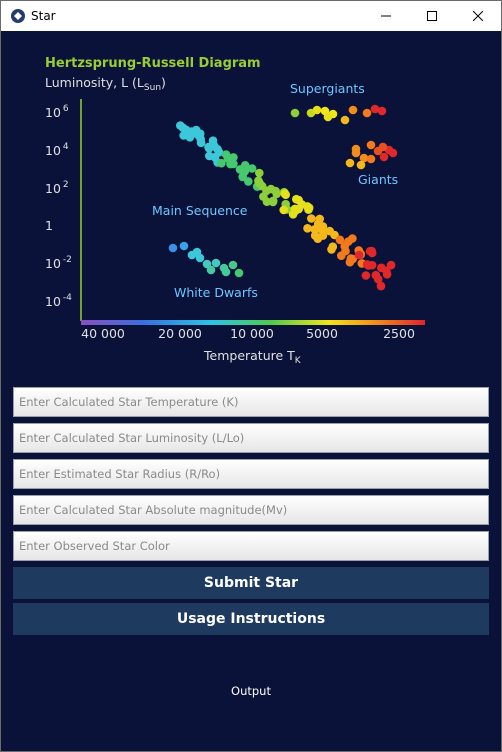  Describe the element at coordinates (322, 333) in the screenshot. I see `x-tick-label: 5000` at that location.